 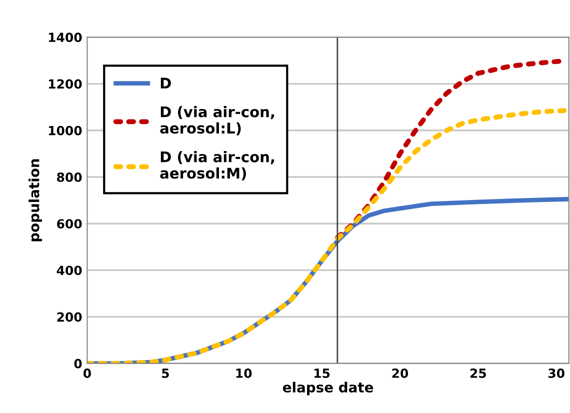 I want to click on x-tick-label: 0, so click(x=87, y=373).